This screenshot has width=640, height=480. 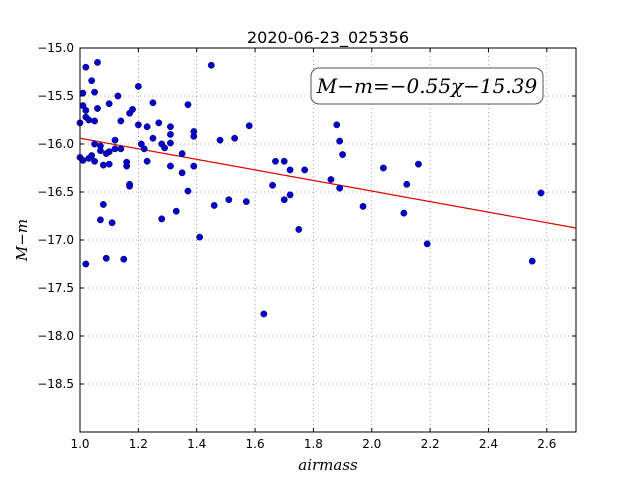 What do you see at coordinates (55, 192) in the screenshot?
I see `y-tick-label: −16.5` at bounding box center [55, 192].